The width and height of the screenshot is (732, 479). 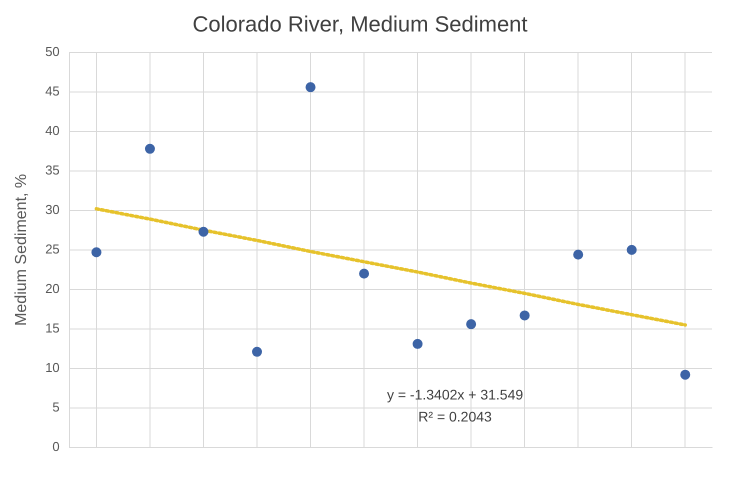 What do you see at coordinates (52, 51) in the screenshot?
I see `y-tick-label: 50` at bounding box center [52, 51].